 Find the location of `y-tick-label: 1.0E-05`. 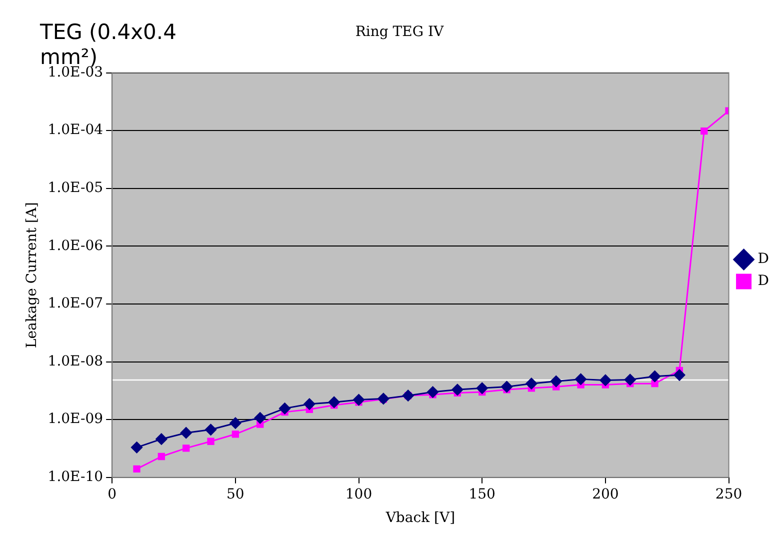

y-tick-label: 1.0E-05 is located at coordinates (76, 188).